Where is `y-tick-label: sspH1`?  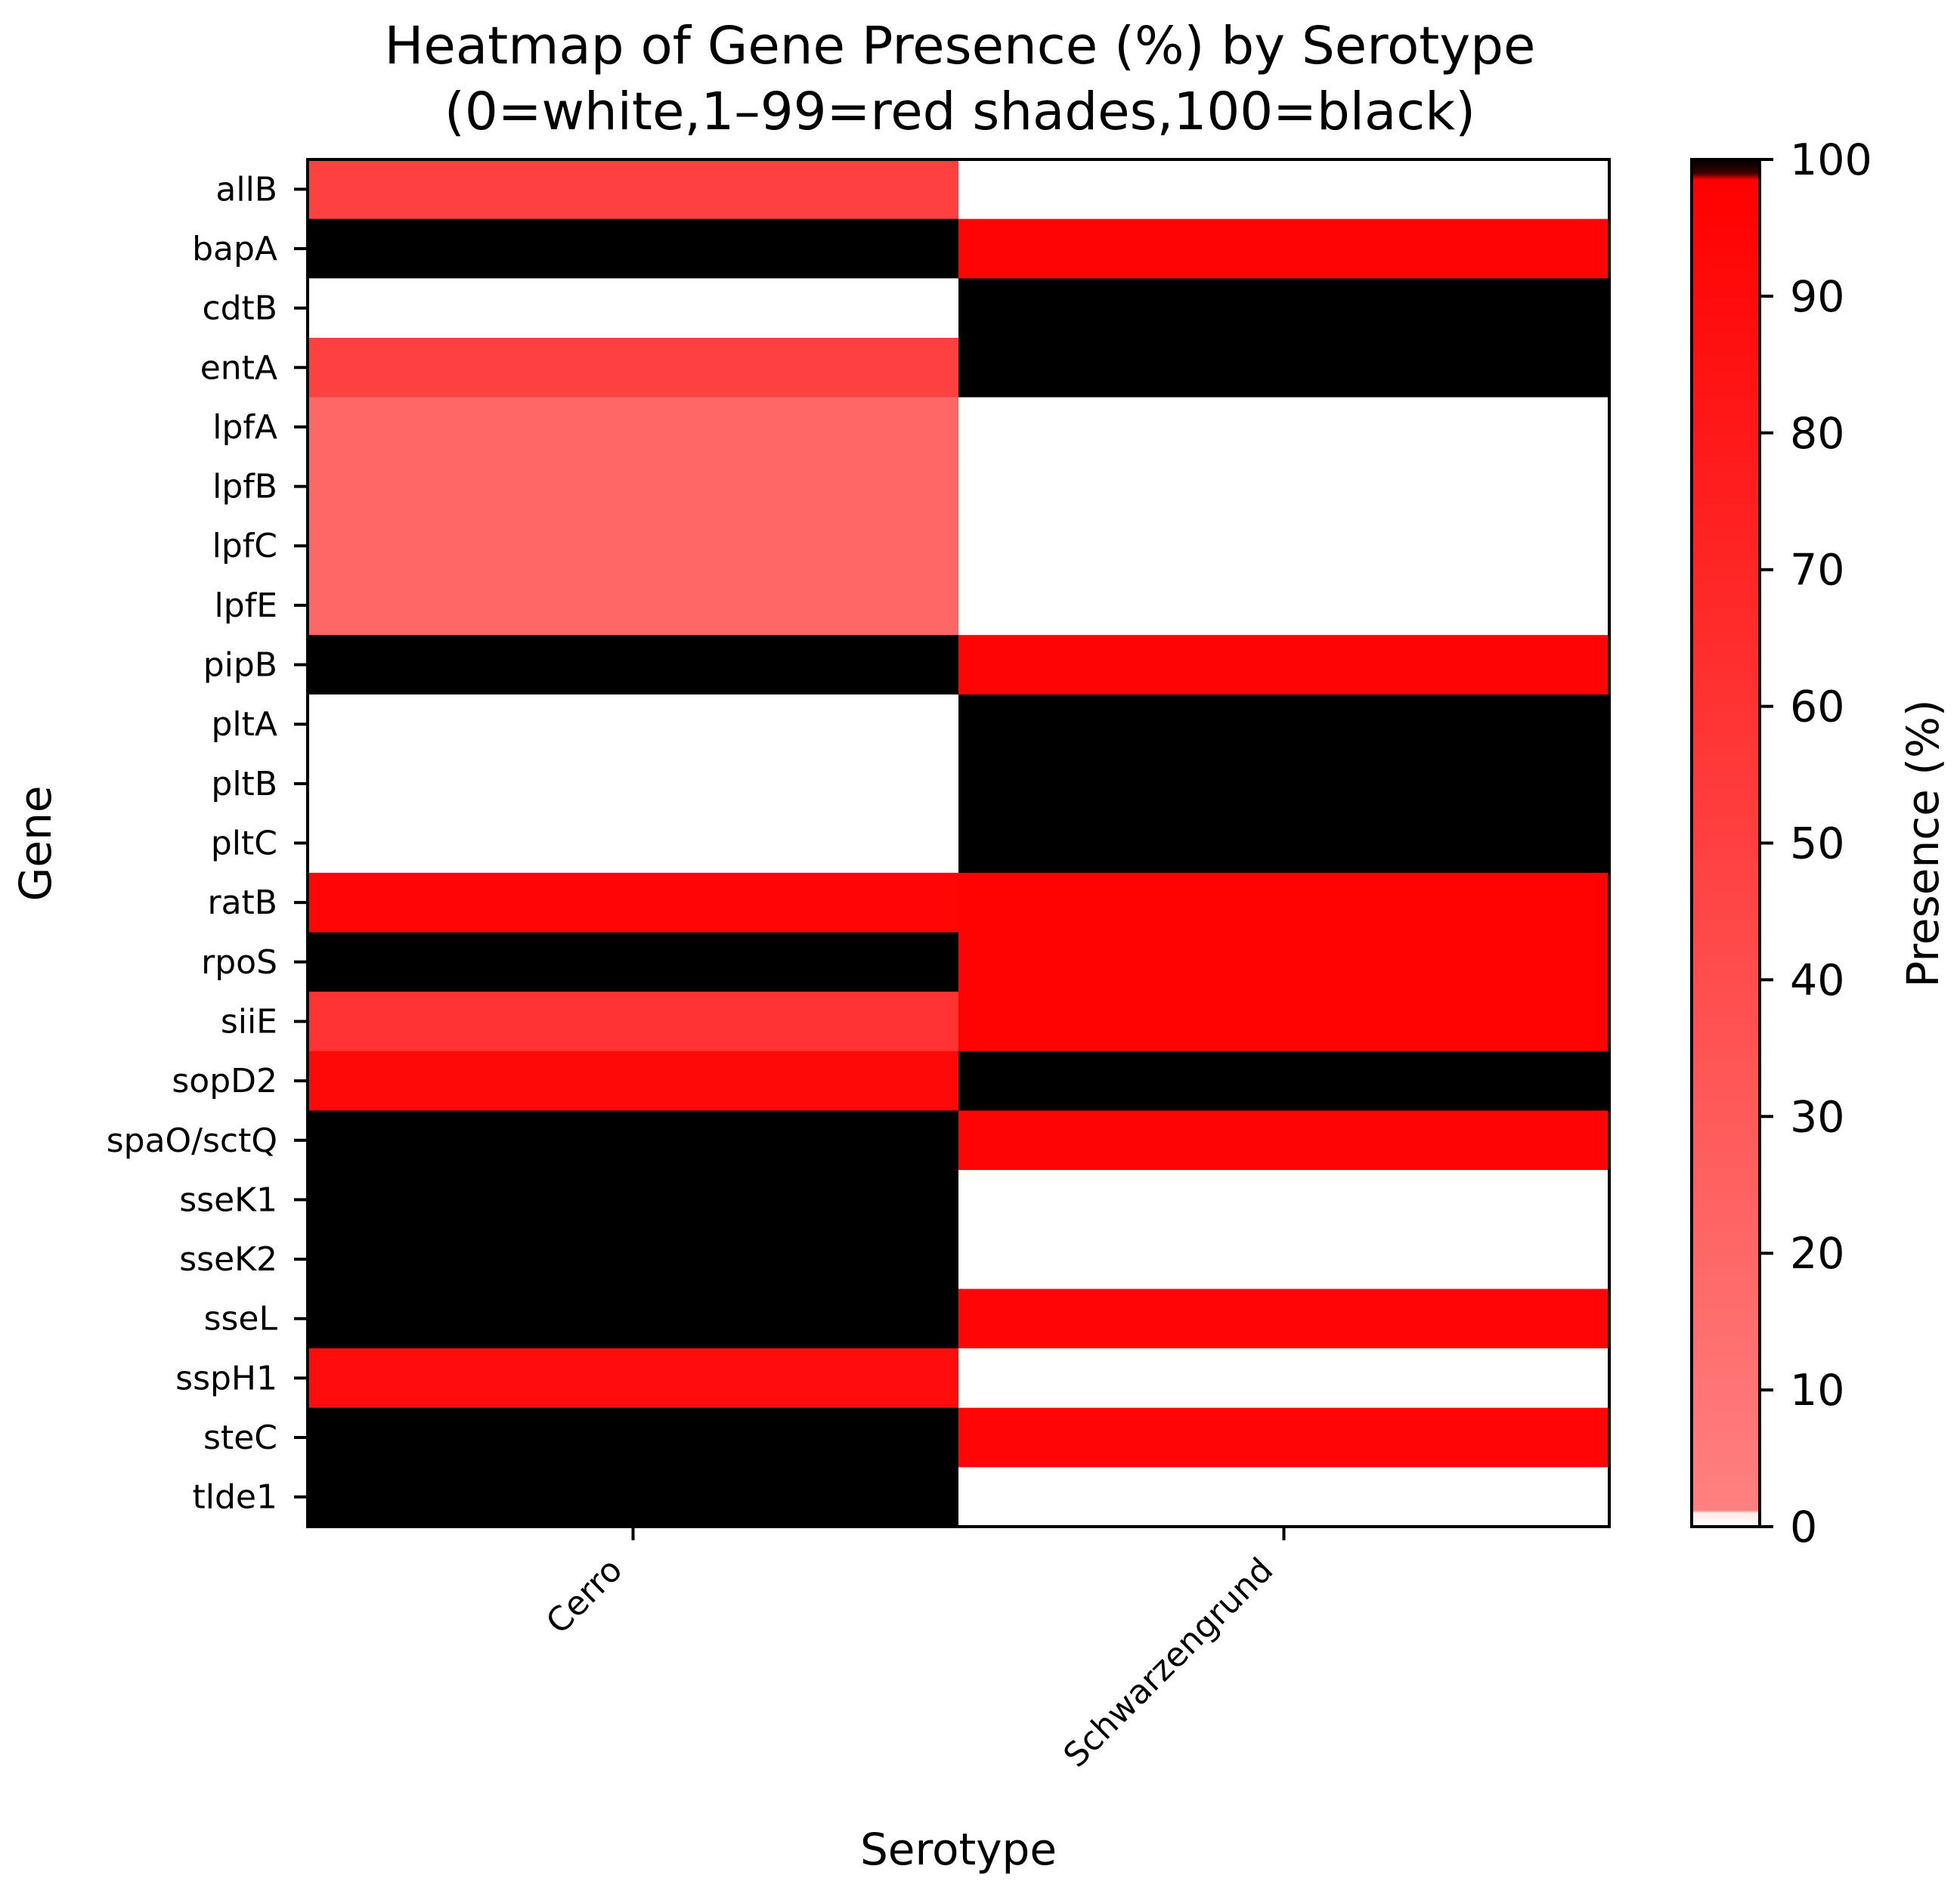 y-tick-label: sspH1 is located at coordinates (226, 1378).